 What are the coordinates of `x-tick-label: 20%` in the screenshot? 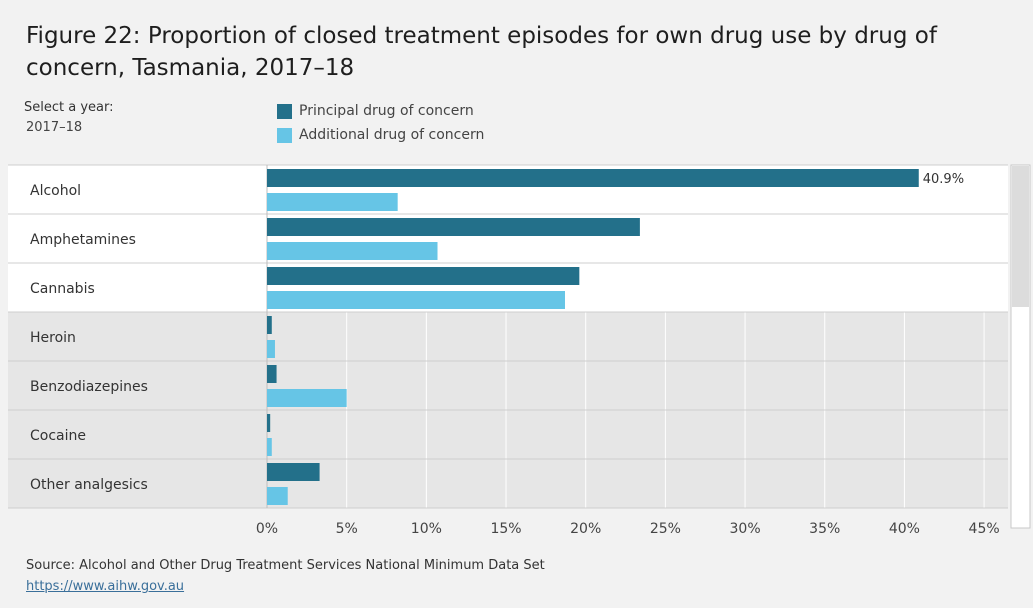 It's located at (585, 529).